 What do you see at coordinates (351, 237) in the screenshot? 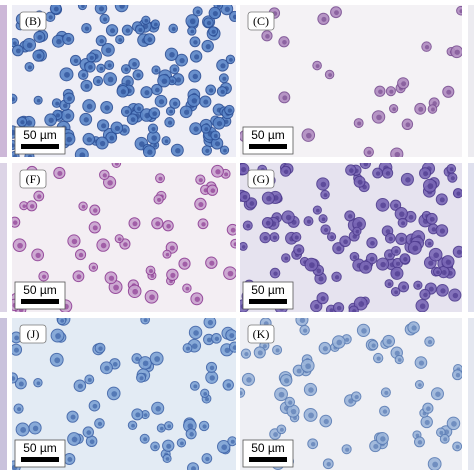
I see `image-panel: (G) 50 µm` at bounding box center [351, 237].